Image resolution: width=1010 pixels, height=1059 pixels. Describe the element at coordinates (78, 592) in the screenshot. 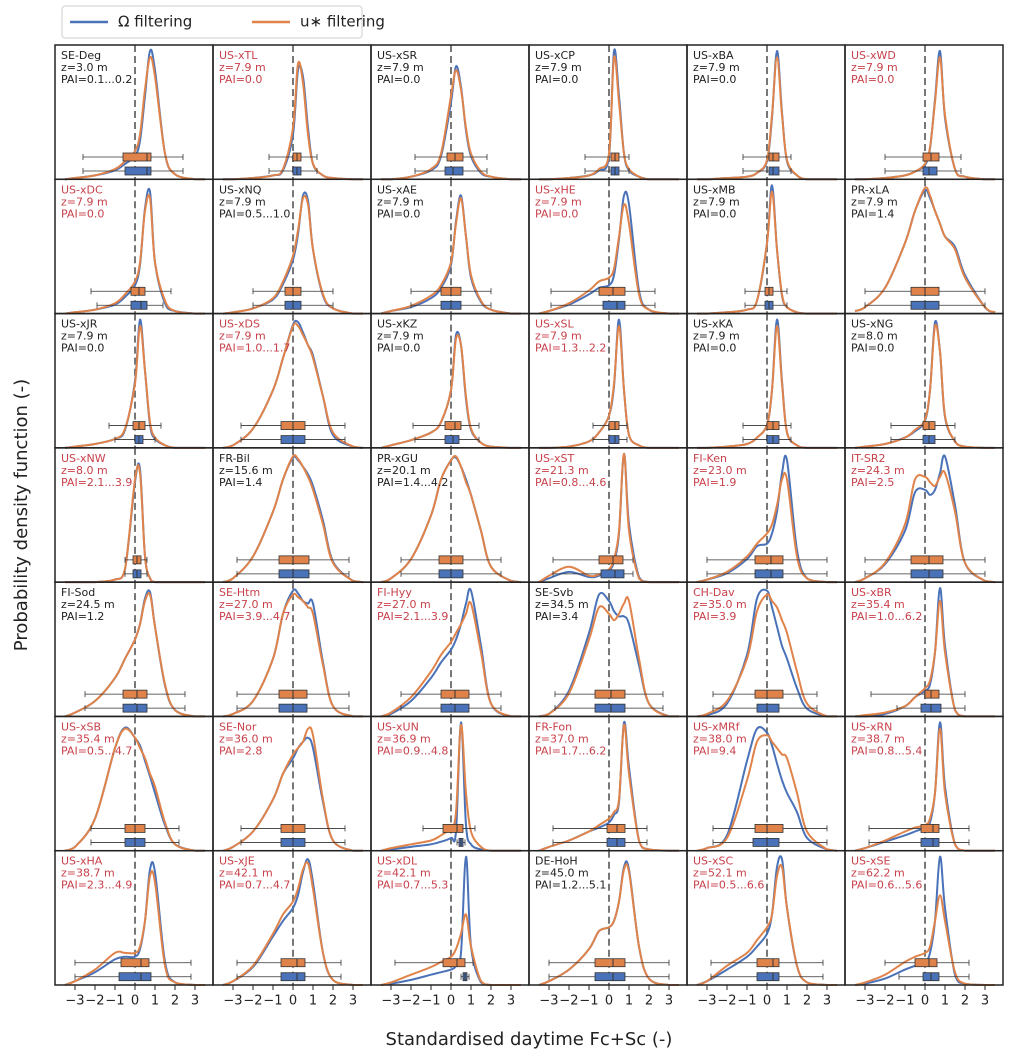

I see `panel-label: FI-Sod` at that location.